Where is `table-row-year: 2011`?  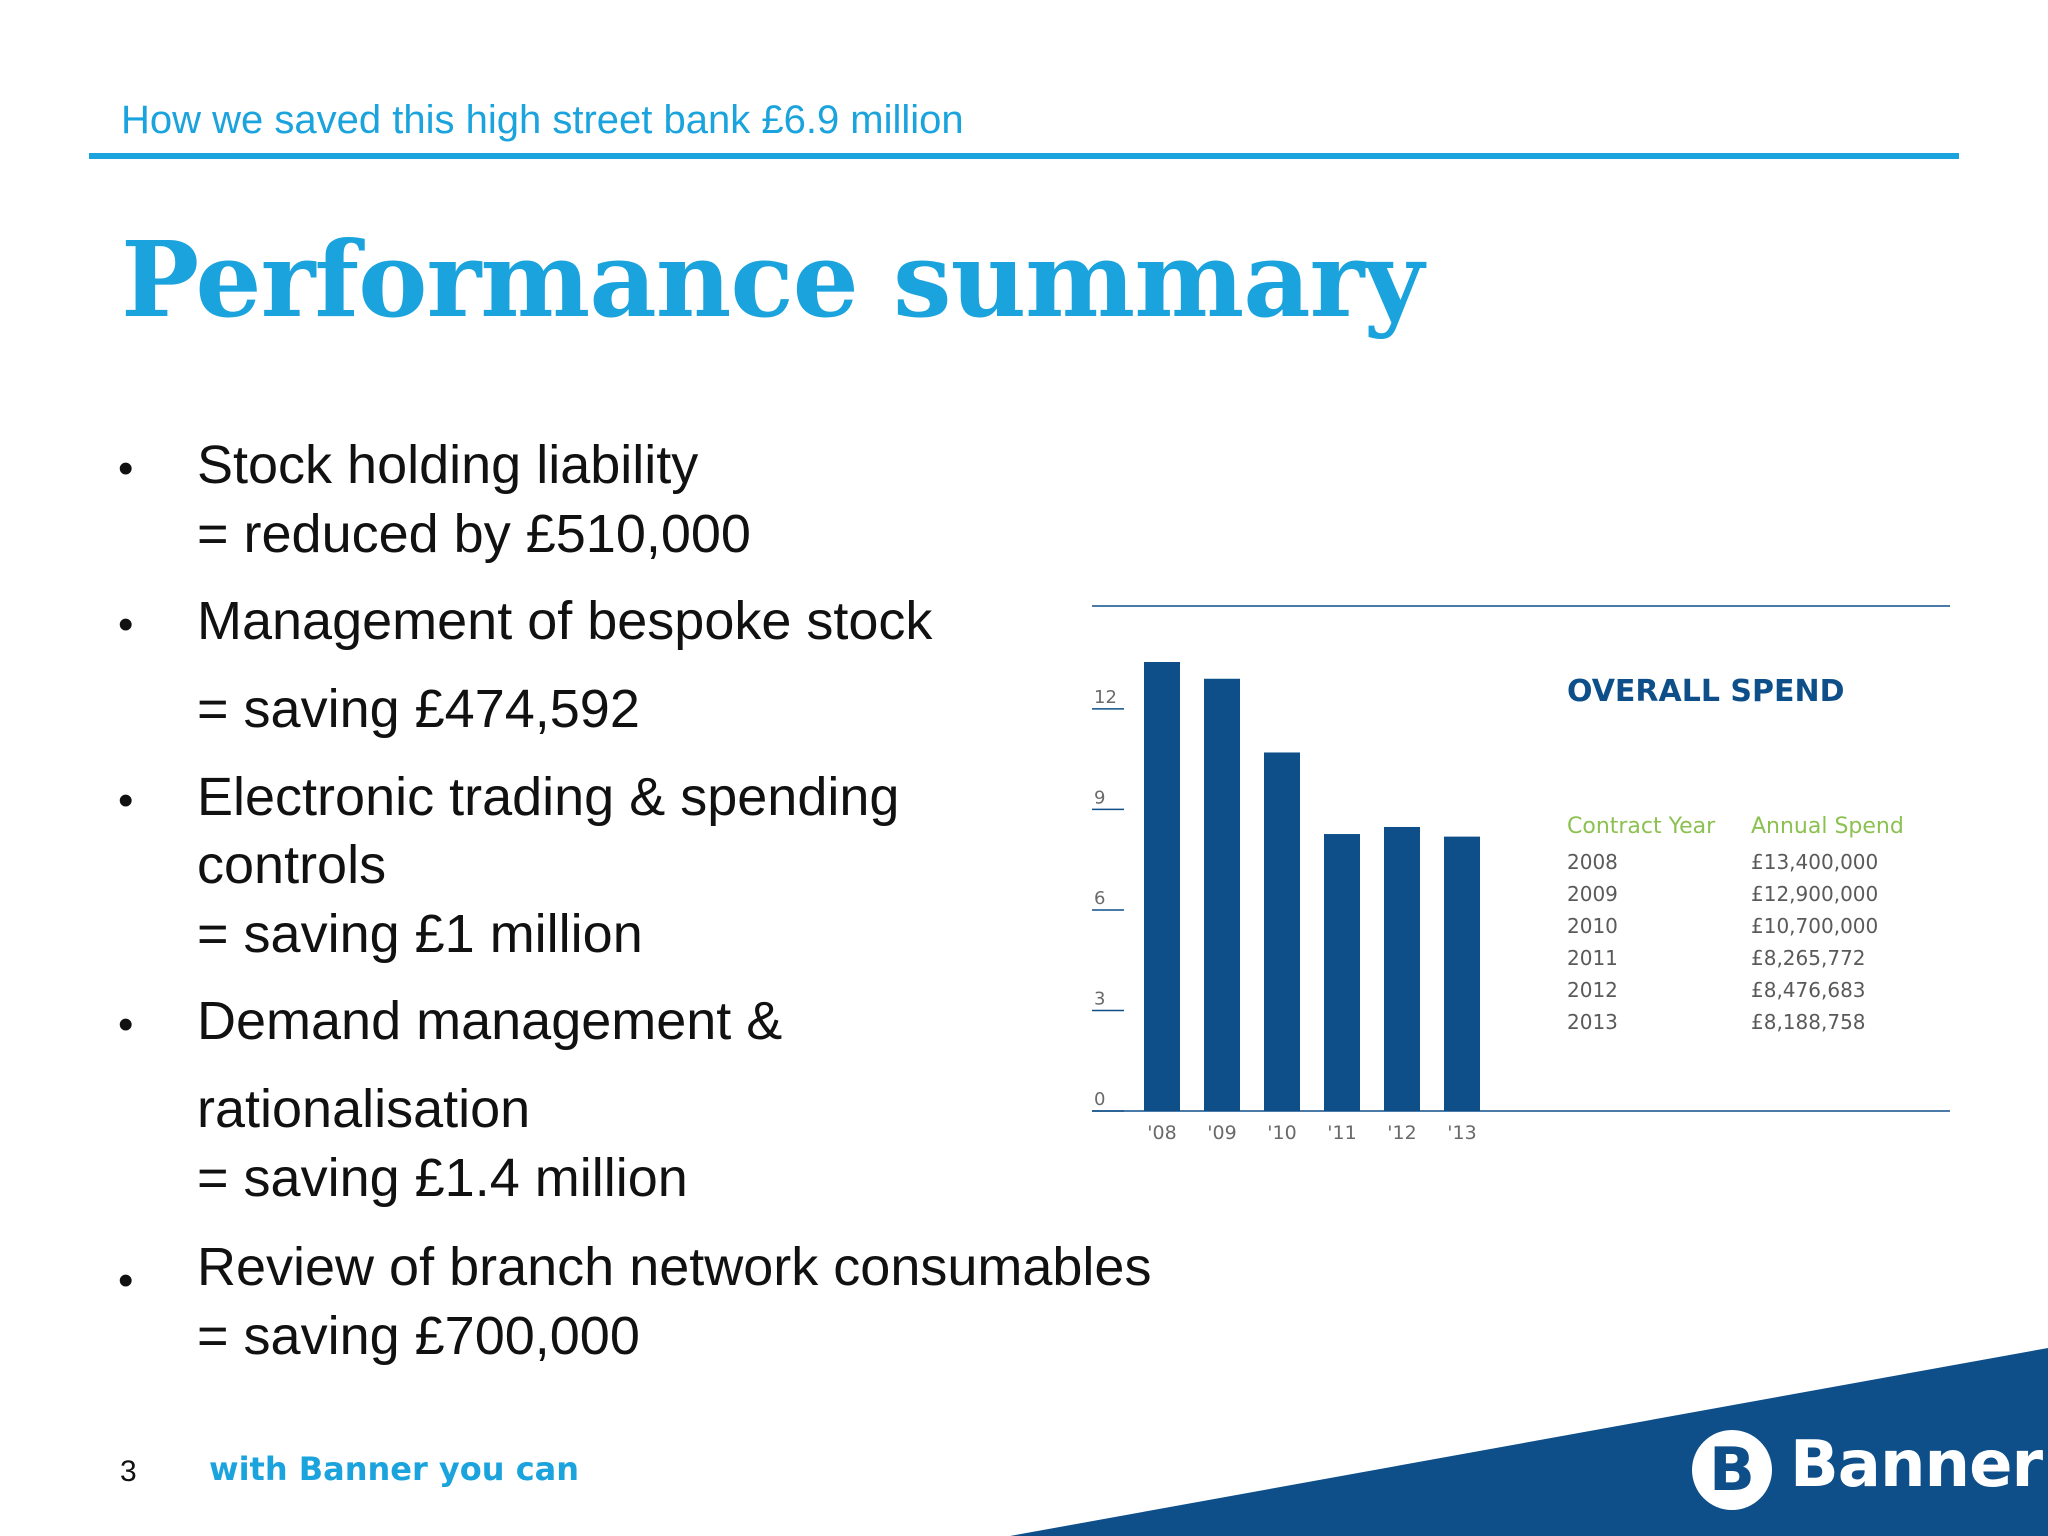 table-row-year: 2011 is located at coordinates (1592, 958).